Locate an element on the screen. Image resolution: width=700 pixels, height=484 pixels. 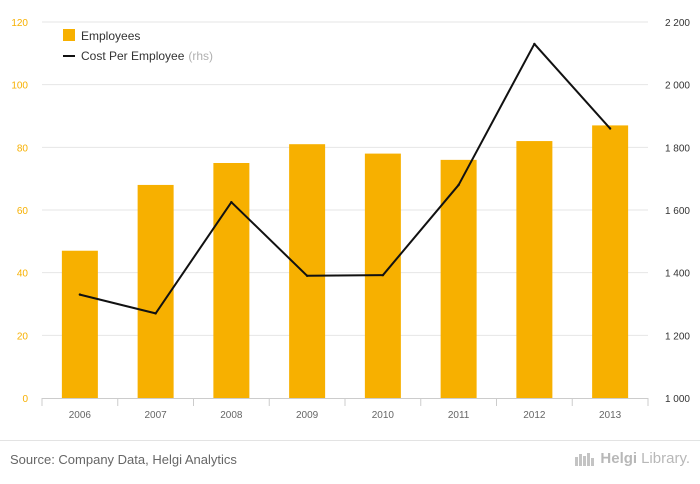
legend-swatch-employees is located at coordinates (69, 35).